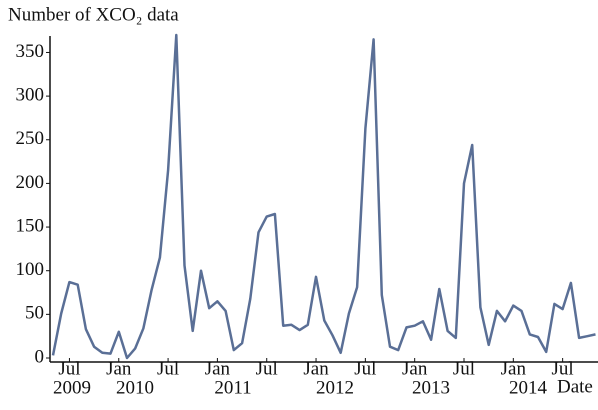  I want to click on year-label: 2011, so click(232, 387).